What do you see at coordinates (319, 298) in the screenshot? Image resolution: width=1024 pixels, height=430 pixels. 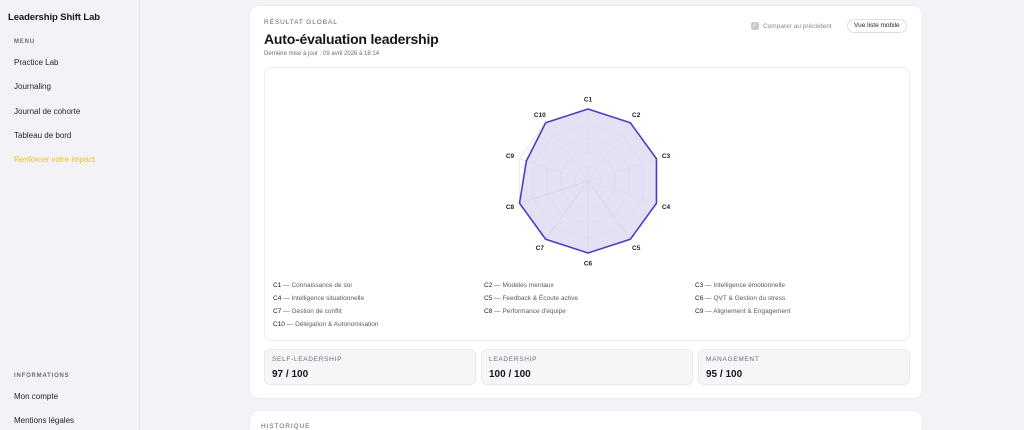 I see `legend-item: C4 — Intelligence situationnelle` at bounding box center [319, 298].